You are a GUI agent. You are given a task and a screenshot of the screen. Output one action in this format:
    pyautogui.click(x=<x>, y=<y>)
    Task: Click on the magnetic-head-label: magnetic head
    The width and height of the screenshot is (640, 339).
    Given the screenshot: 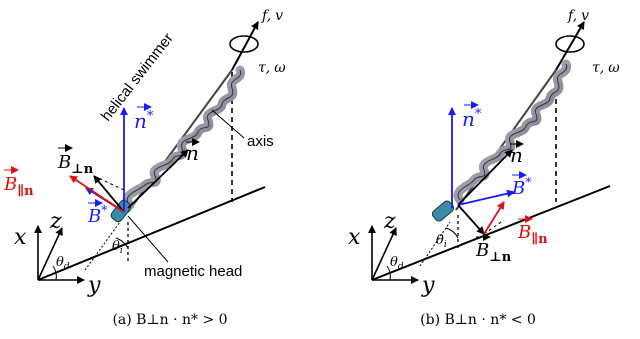 What is the action you would take?
    pyautogui.click(x=193, y=271)
    